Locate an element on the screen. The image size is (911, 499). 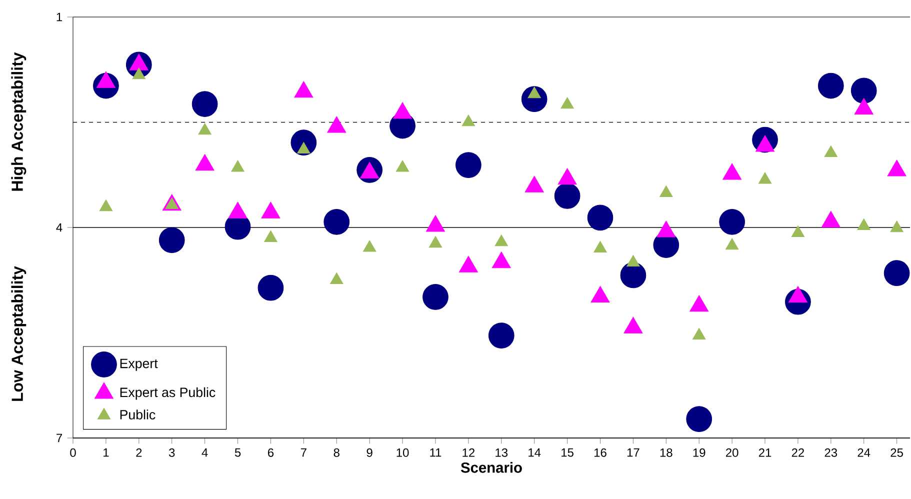
x-tick-label: 22 is located at coordinates (798, 452).